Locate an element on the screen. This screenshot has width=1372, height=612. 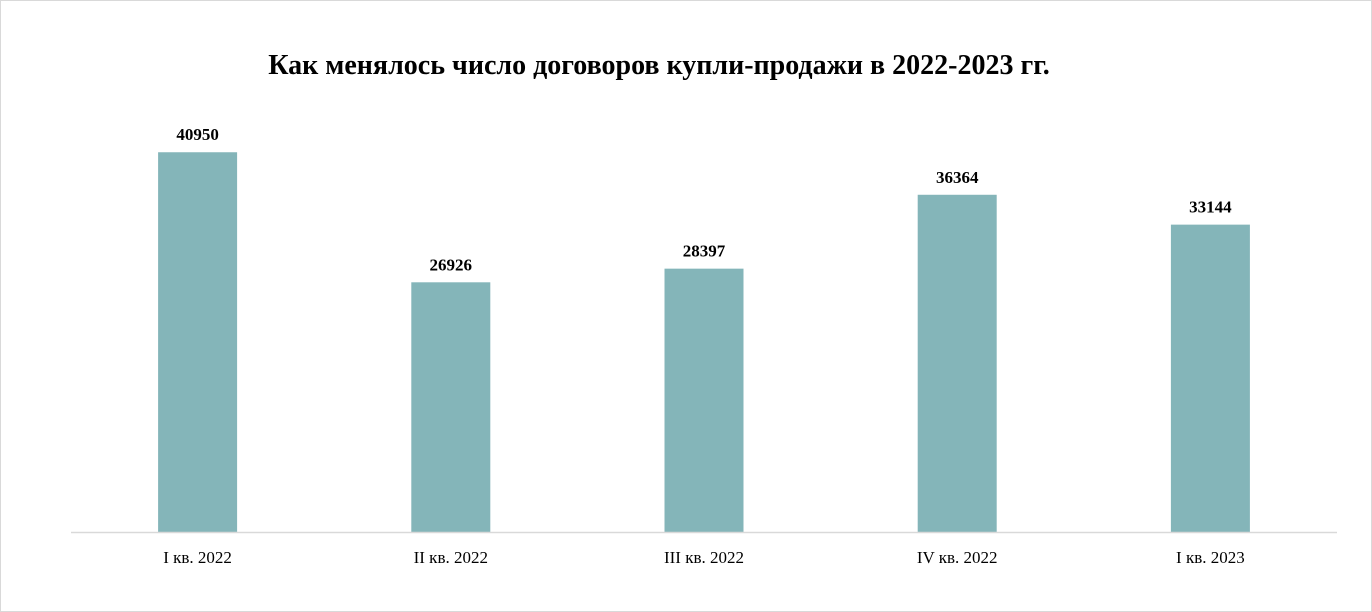
data-label: 26926 is located at coordinates (451, 264).